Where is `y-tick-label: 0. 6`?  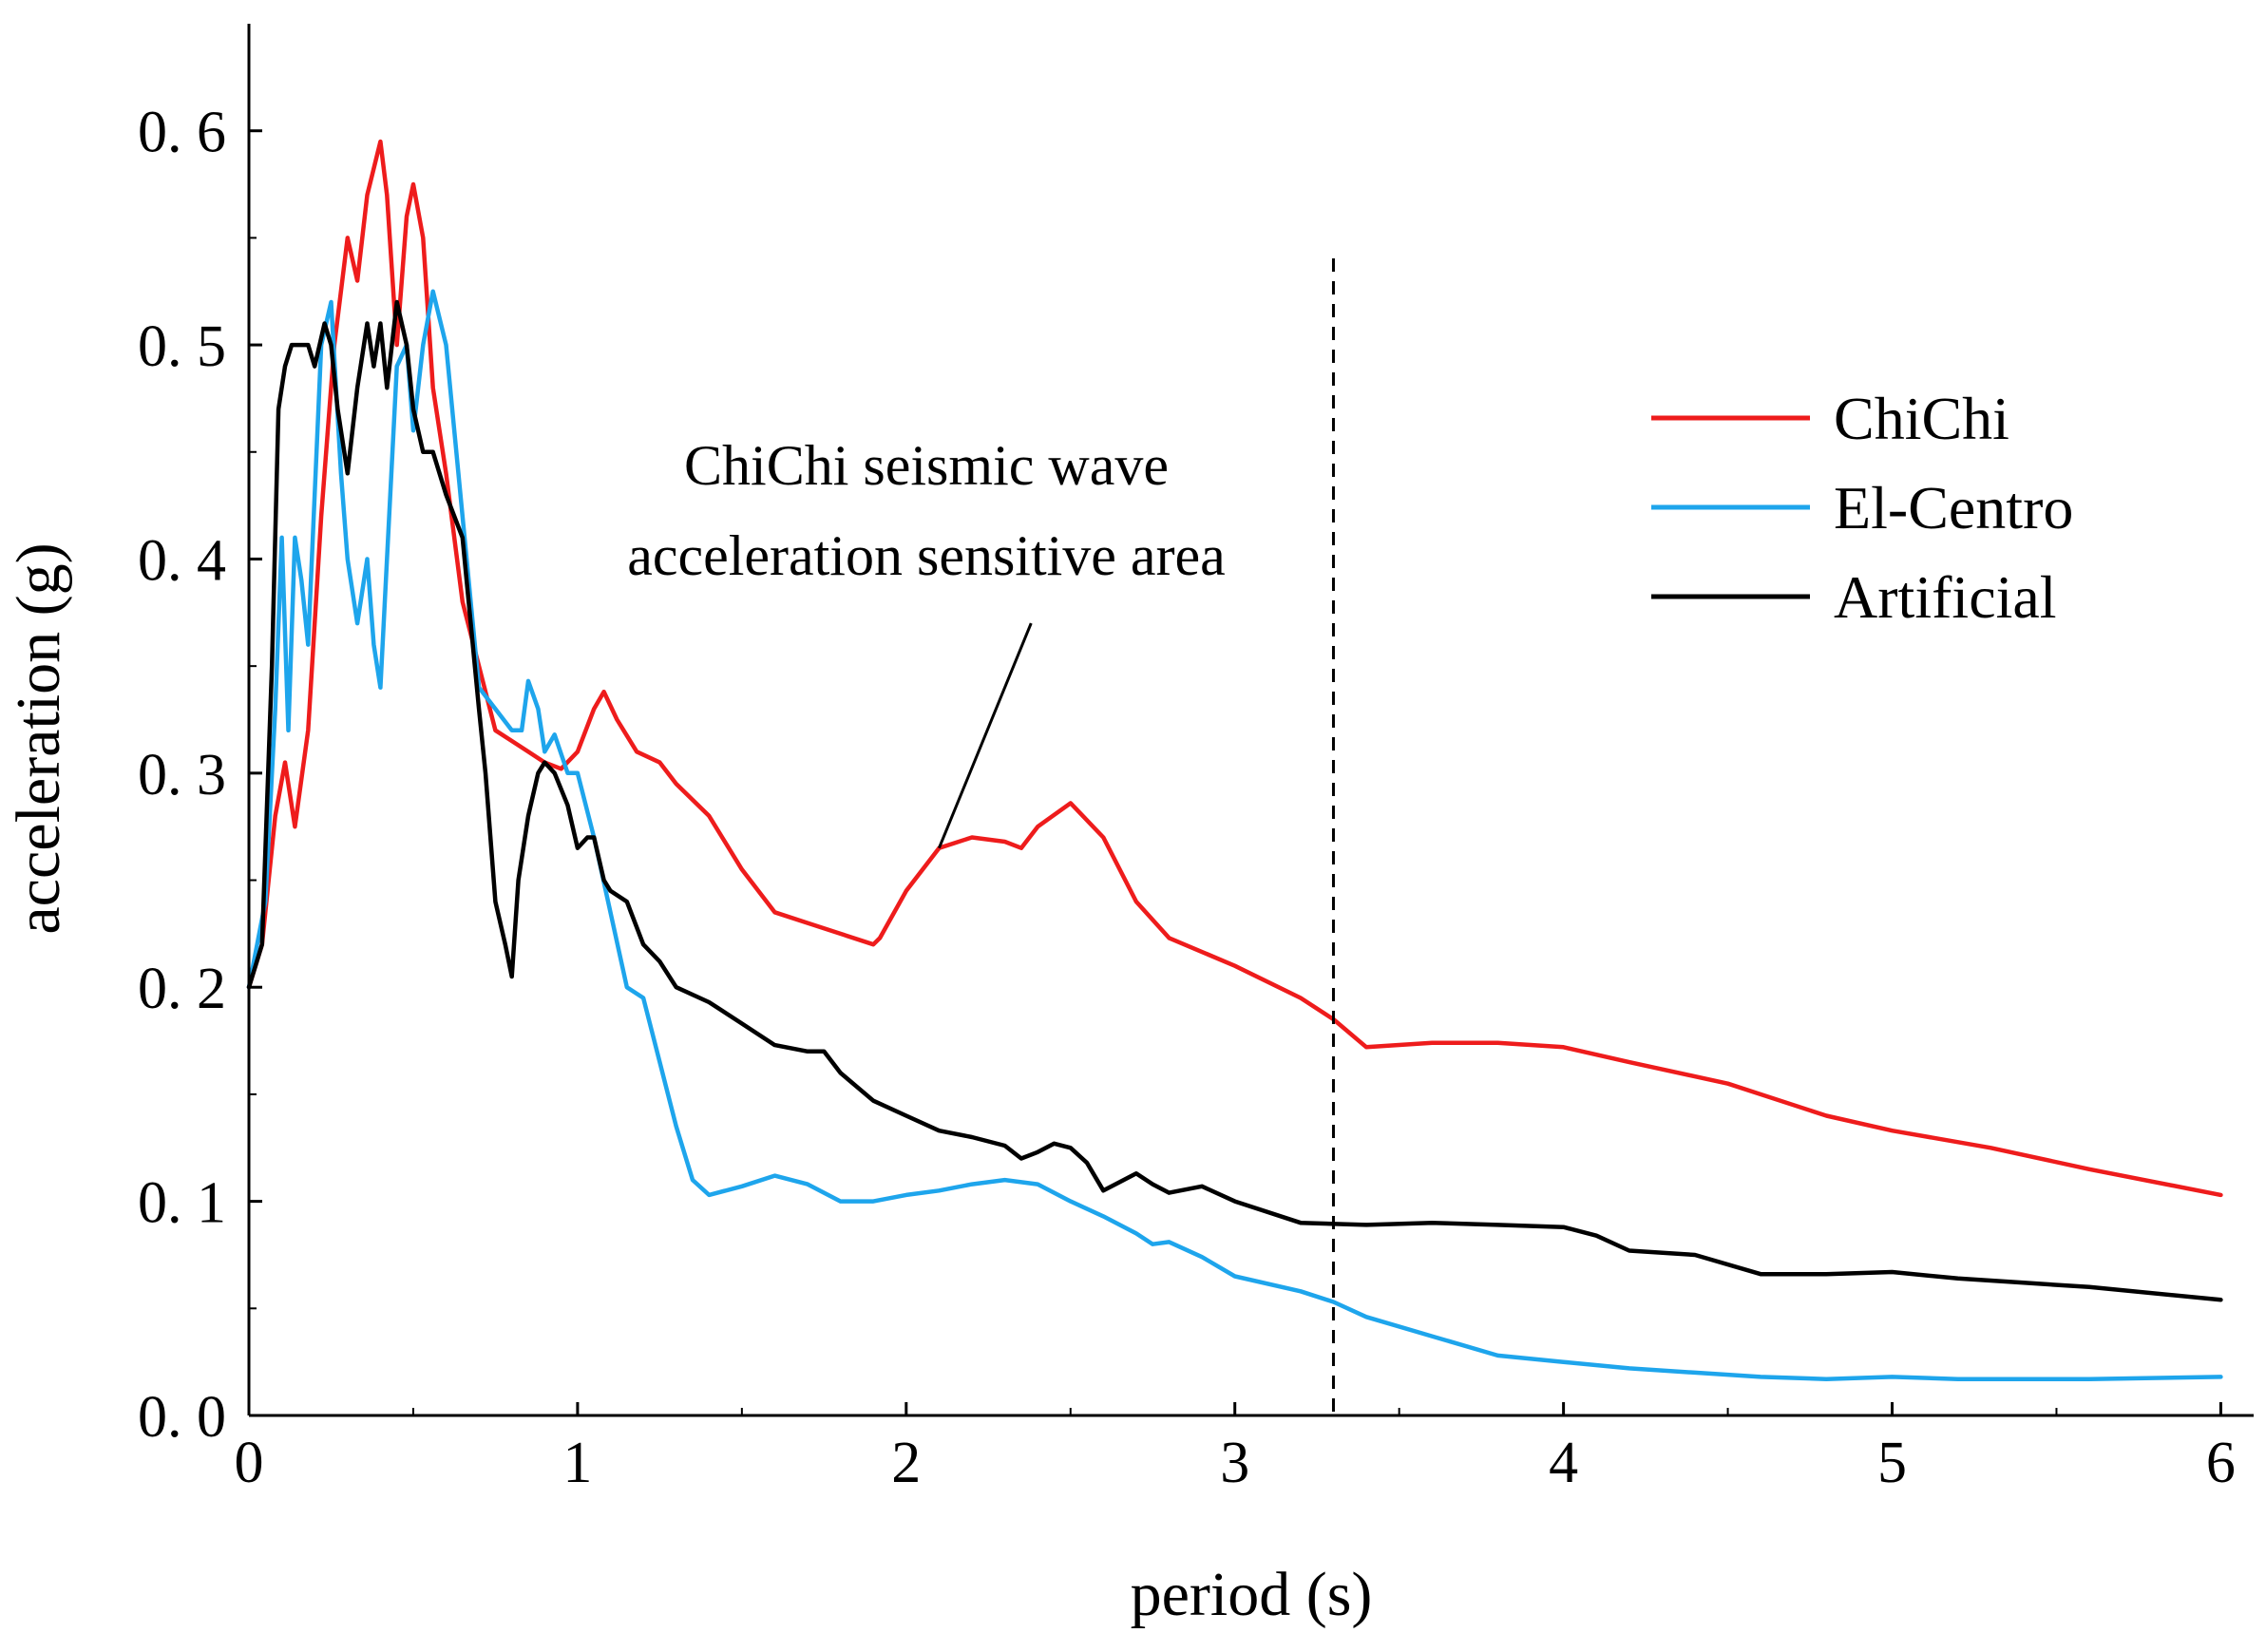
y-tick-label: 0. 6 is located at coordinates (182, 133).